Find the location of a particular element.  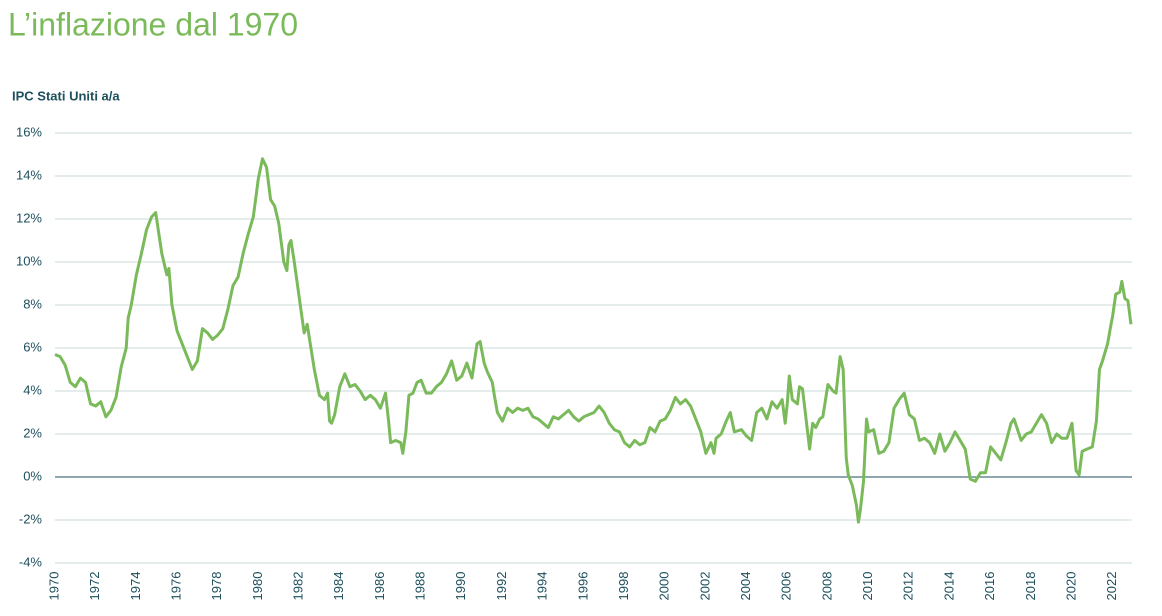

x-tick-label: 2002 is located at coordinates (704, 586).